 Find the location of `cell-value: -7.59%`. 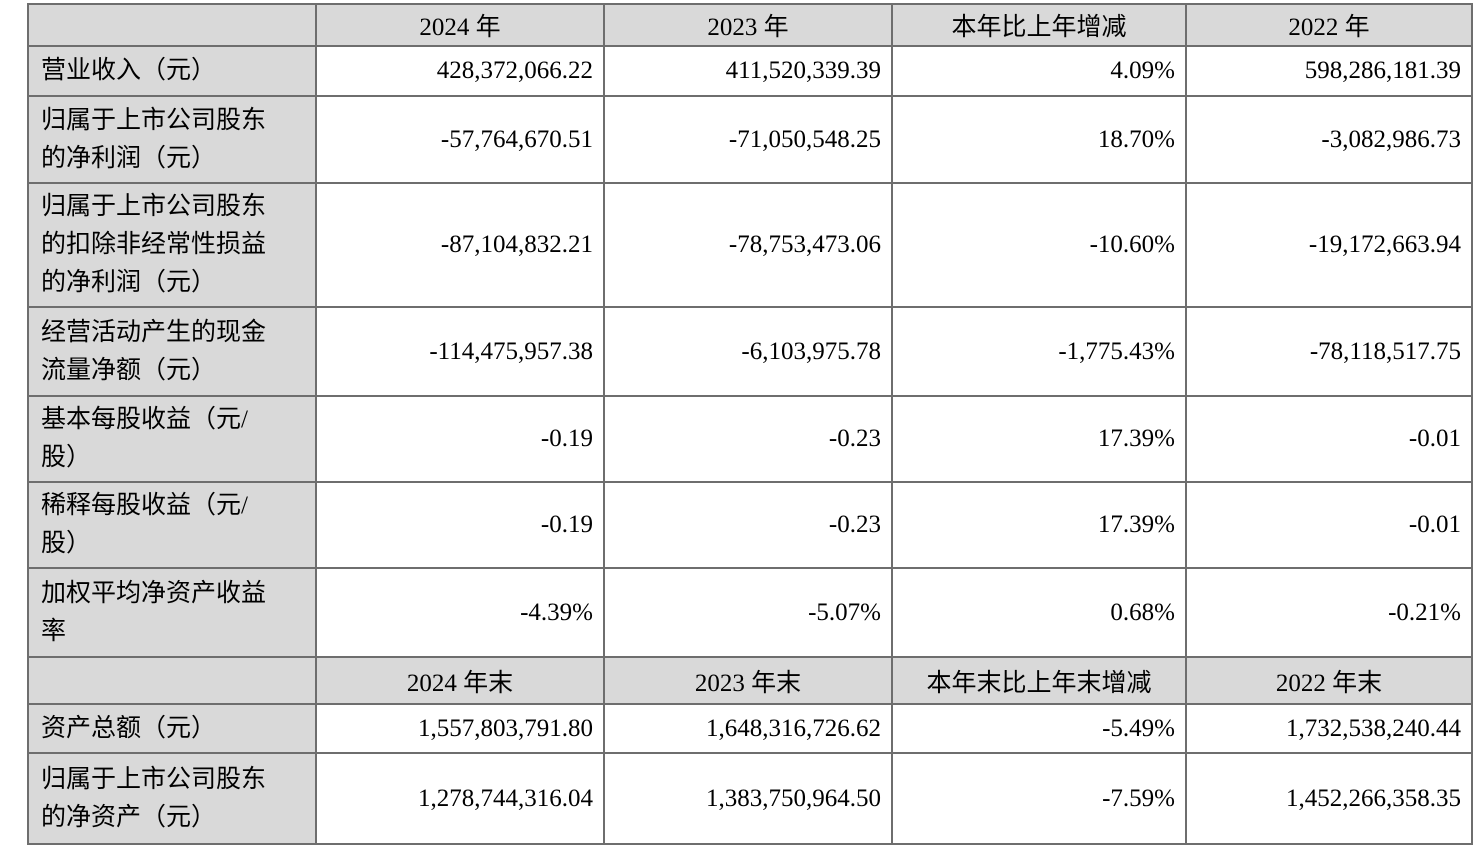

cell-value: -7.59% is located at coordinates (1039, 798).